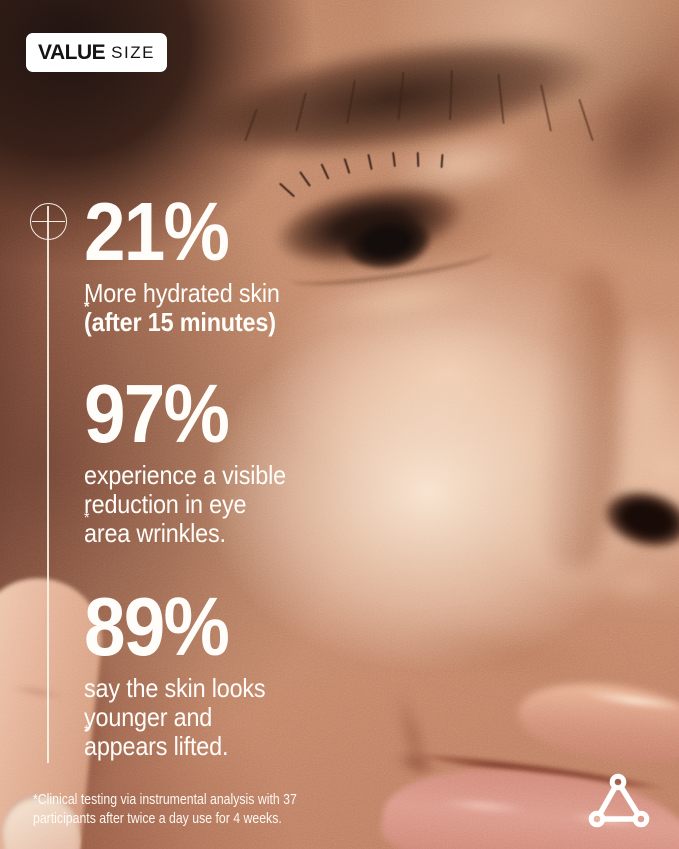 The width and height of the screenshot is (679, 849). I want to click on badge-value-label: VALUE, so click(72, 52).